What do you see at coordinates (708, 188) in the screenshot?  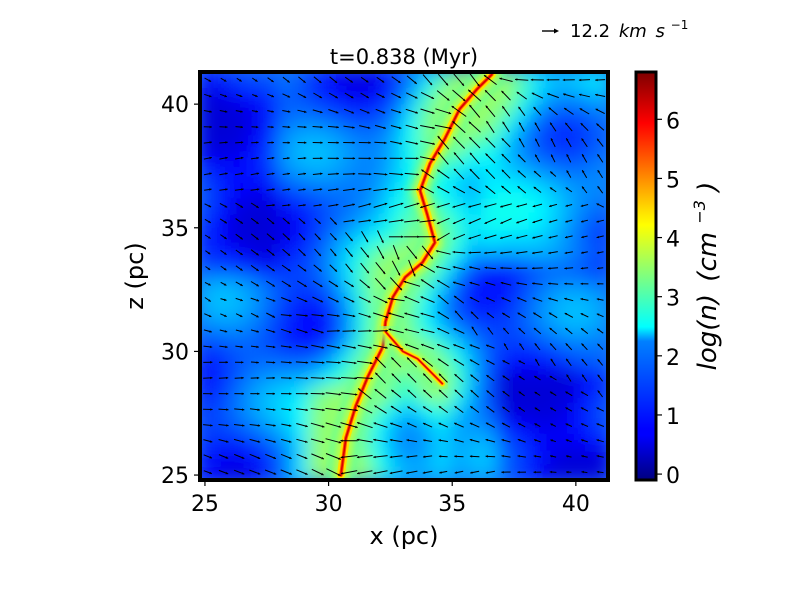 I see `colorbar-label-close: )` at bounding box center [708, 188].